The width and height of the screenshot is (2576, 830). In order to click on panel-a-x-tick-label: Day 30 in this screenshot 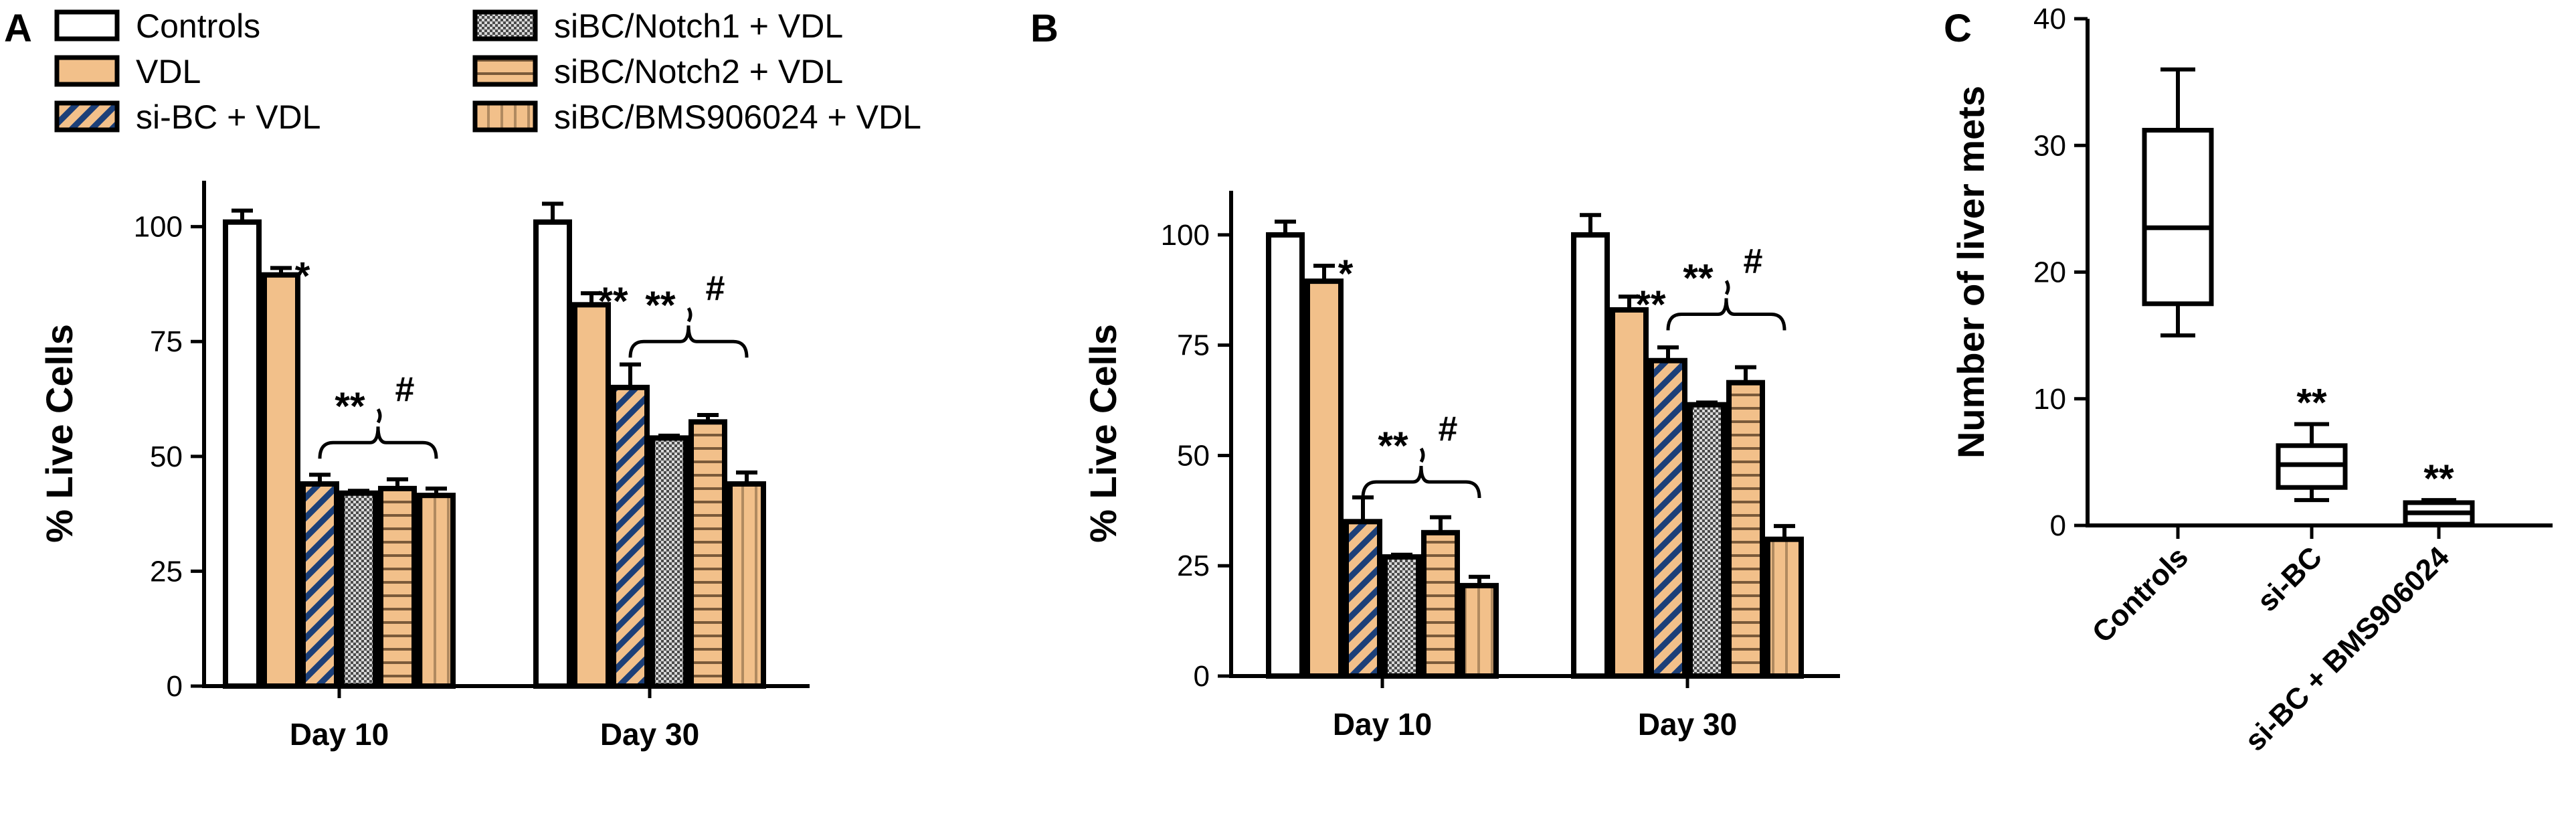, I will do `click(649, 734)`.